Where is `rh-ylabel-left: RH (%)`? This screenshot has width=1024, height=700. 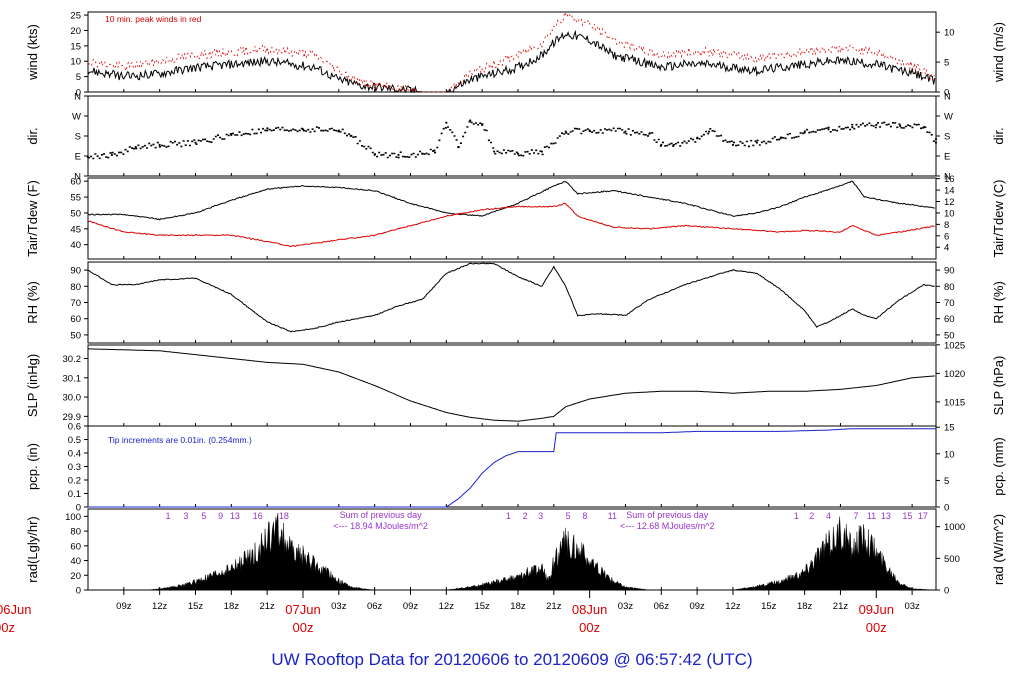
rh-ylabel-left: RH (%) is located at coordinates (32, 302).